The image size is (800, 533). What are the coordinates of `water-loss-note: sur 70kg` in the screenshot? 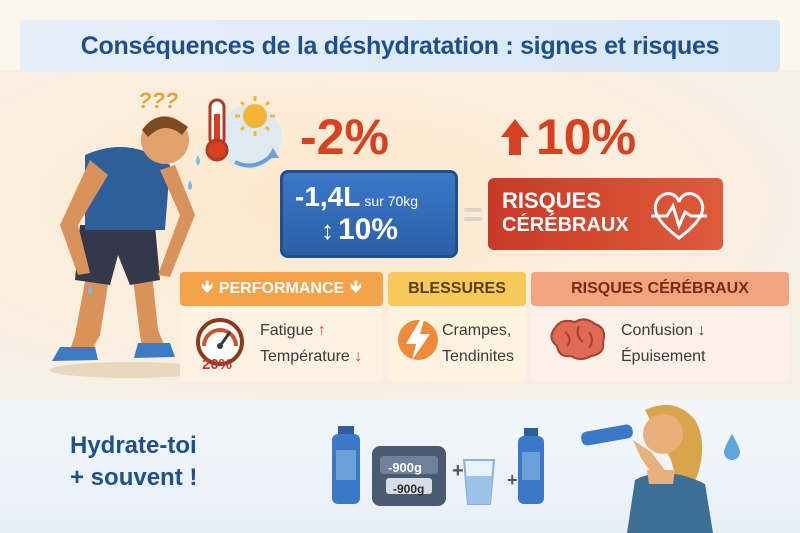 It's located at (391, 201).